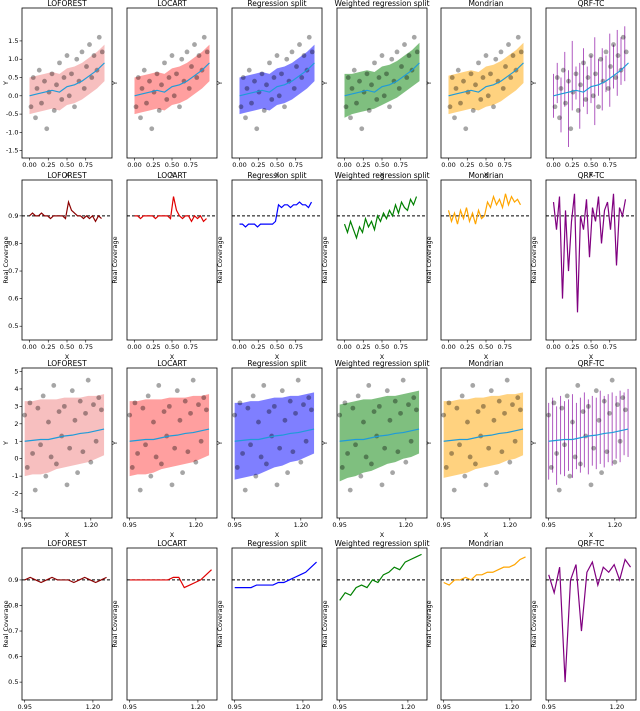  I want to click on x-tick-label: 0.00, so click(29, 165).